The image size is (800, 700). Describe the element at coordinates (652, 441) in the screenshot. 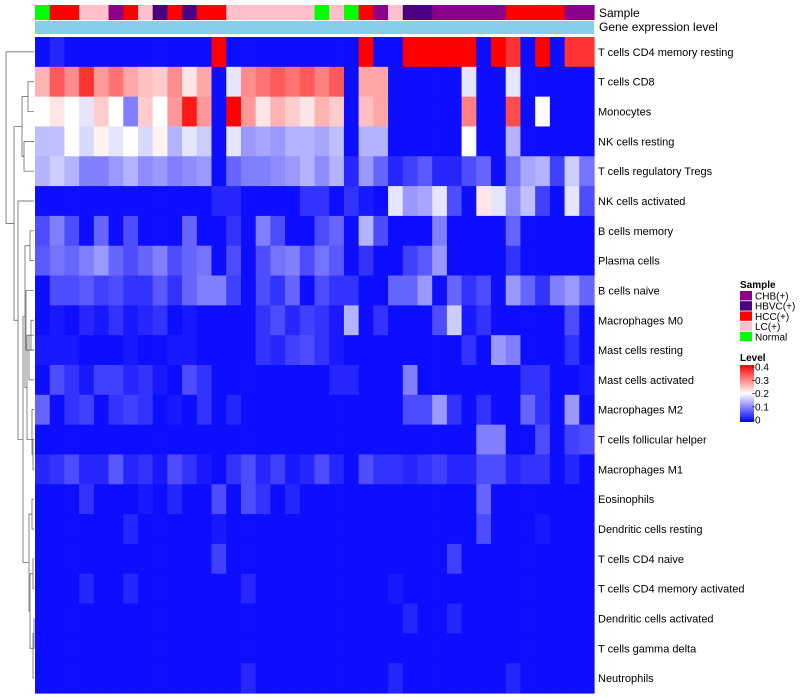

I see `row-label: T cells follicular helper` at that location.